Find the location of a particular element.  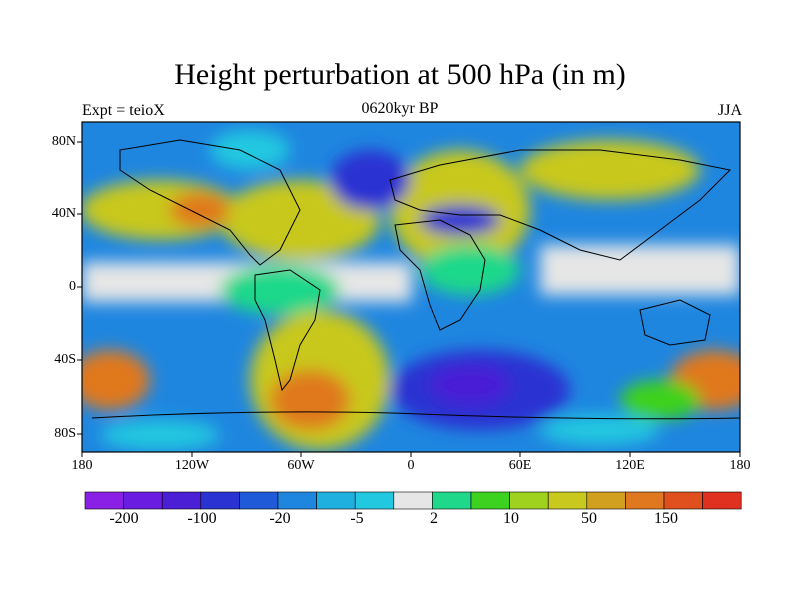

lon-label-180e: 180 is located at coordinates (740, 465).